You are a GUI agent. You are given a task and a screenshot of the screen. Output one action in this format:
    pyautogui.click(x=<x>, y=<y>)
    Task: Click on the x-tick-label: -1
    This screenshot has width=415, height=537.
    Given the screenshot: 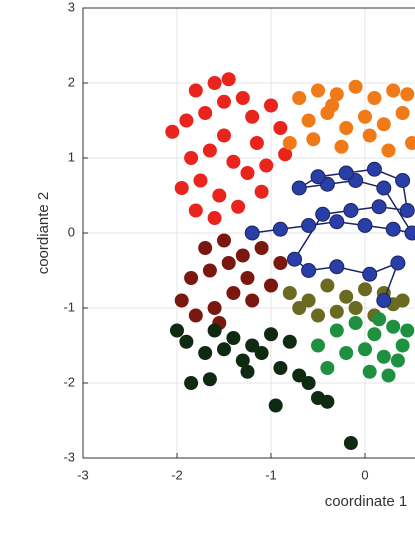 What is the action you would take?
    pyautogui.click(x=271, y=474)
    